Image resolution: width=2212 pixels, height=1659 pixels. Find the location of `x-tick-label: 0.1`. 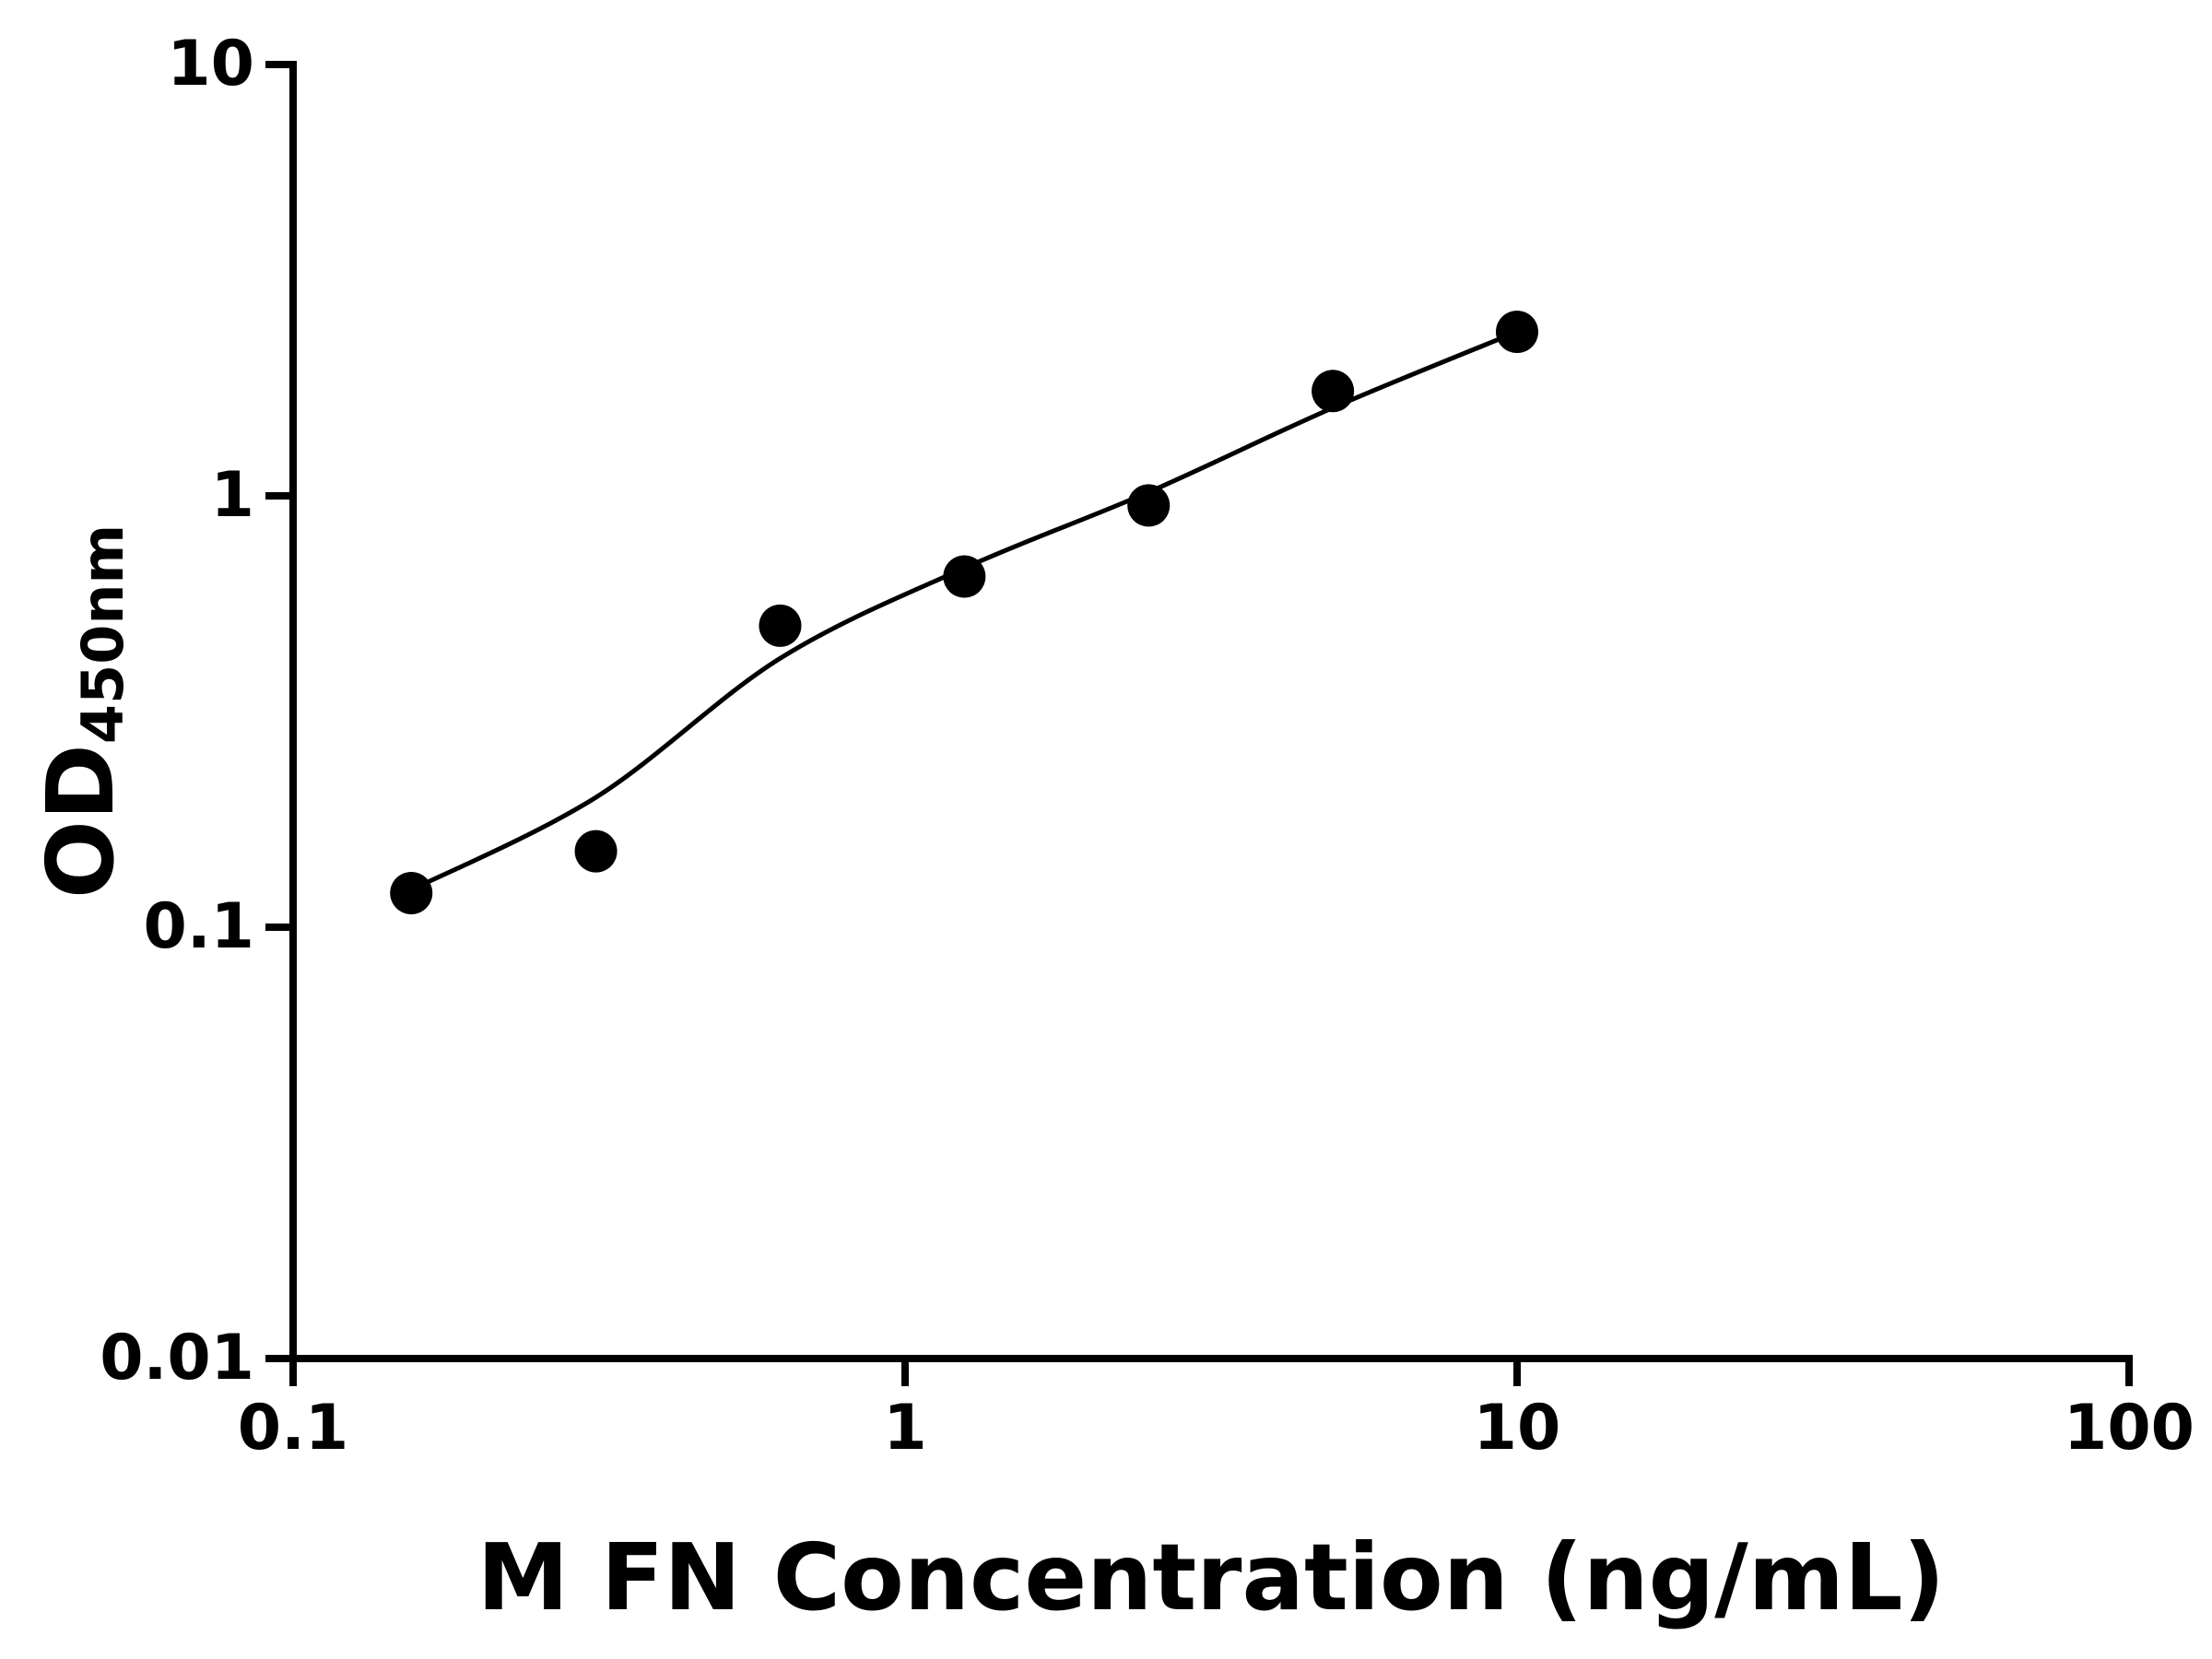

x-tick-label: 0.1 is located at coordinates (293, 1428).